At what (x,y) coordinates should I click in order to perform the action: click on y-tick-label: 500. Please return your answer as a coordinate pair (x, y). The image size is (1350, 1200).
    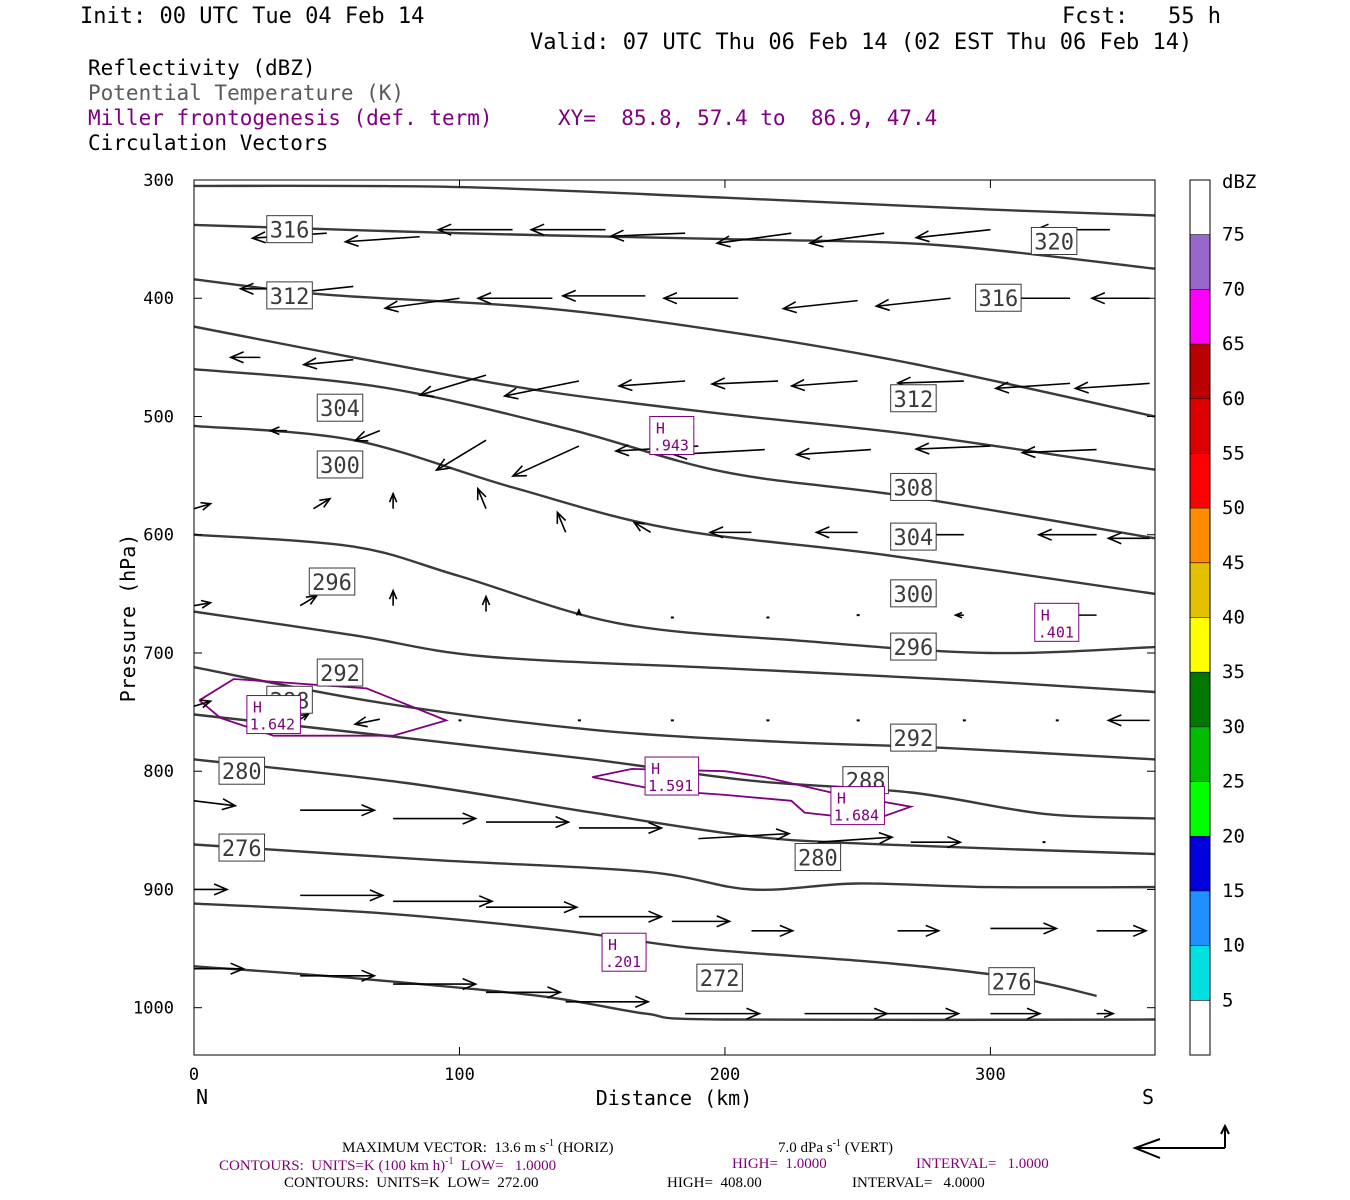
    Looking at the image, I should click on (158, 417).